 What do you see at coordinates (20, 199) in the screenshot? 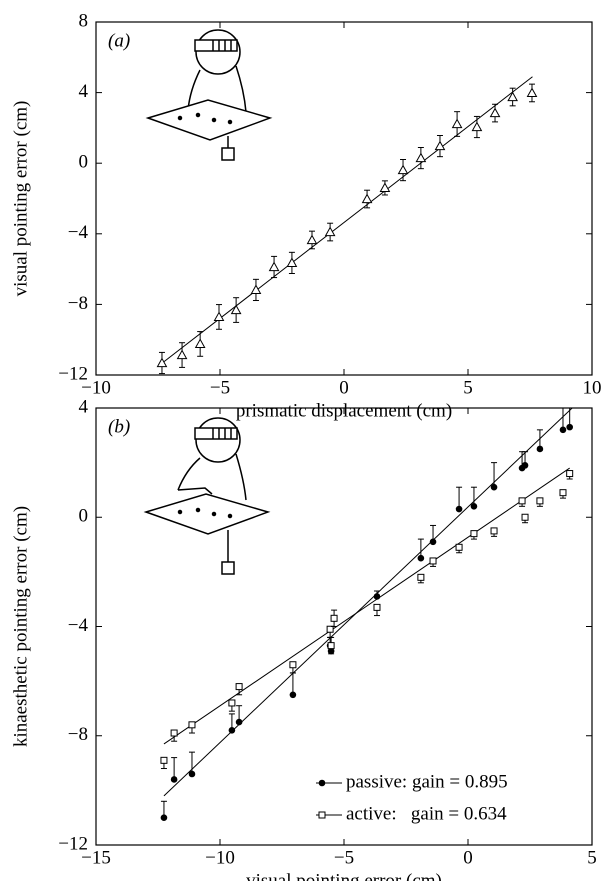
I see `y-axis-label: visual pointing error (cm)` at bounding box center [20, 199].